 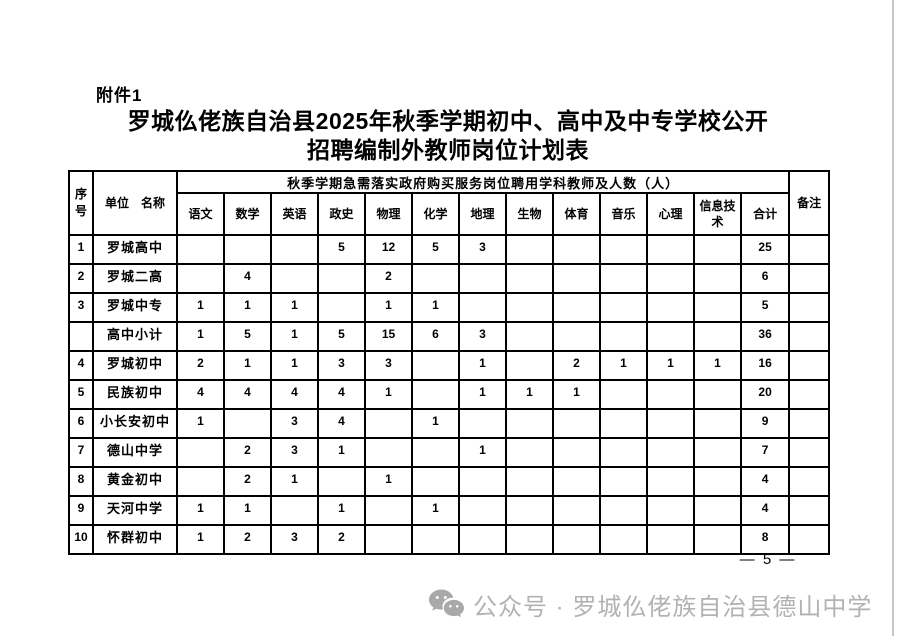 I want to click on cell-seq: 3, so click(x=81, y=307).